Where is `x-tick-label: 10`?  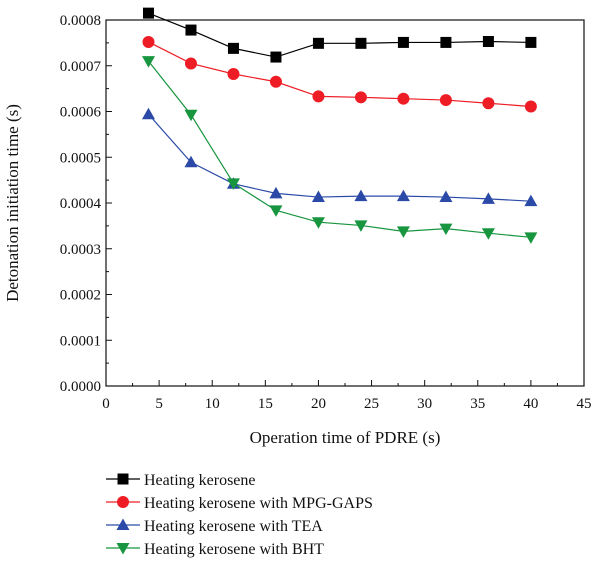
x-tick-label: 10 is located at coordinates (212, 404).